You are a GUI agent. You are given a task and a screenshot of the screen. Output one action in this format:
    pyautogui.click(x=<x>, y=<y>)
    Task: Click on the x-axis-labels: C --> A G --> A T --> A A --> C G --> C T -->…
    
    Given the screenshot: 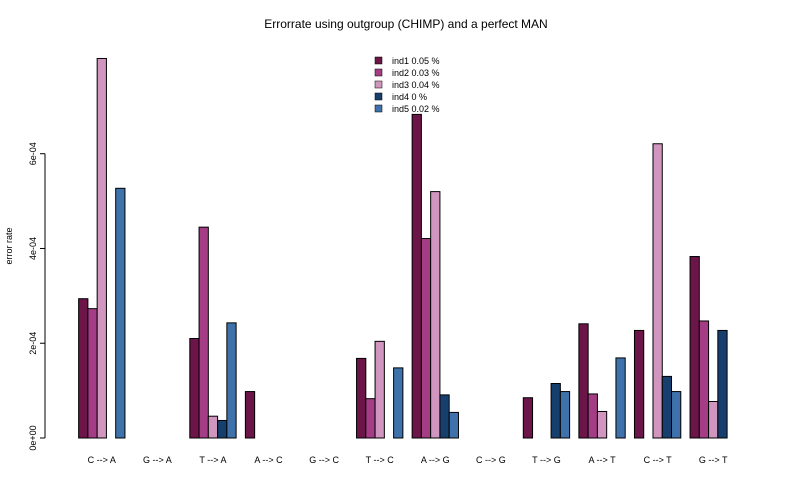 What is the action you would take?
    pyautogui.click(x=408, y=460)
    